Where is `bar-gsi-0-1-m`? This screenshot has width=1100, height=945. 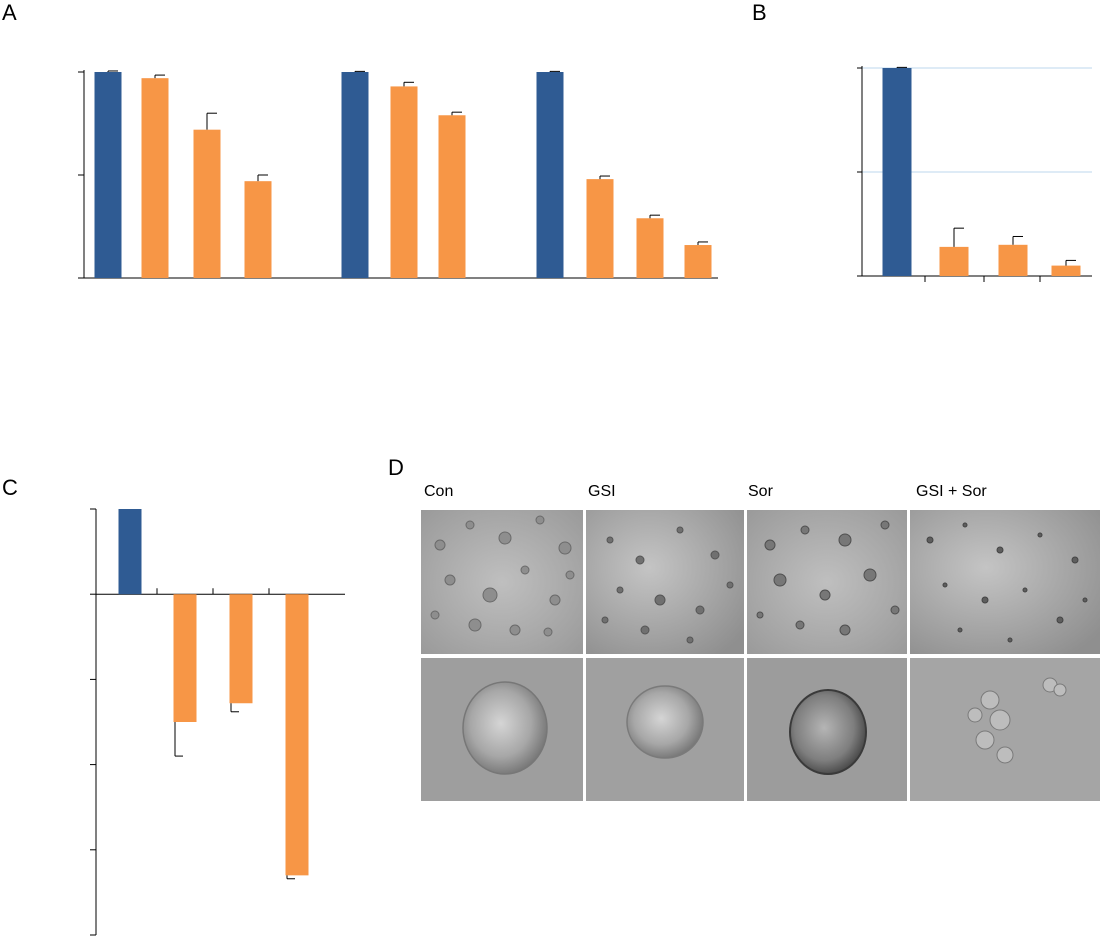
bar-gsi-0-1-m is located at coordinates (404, 182).